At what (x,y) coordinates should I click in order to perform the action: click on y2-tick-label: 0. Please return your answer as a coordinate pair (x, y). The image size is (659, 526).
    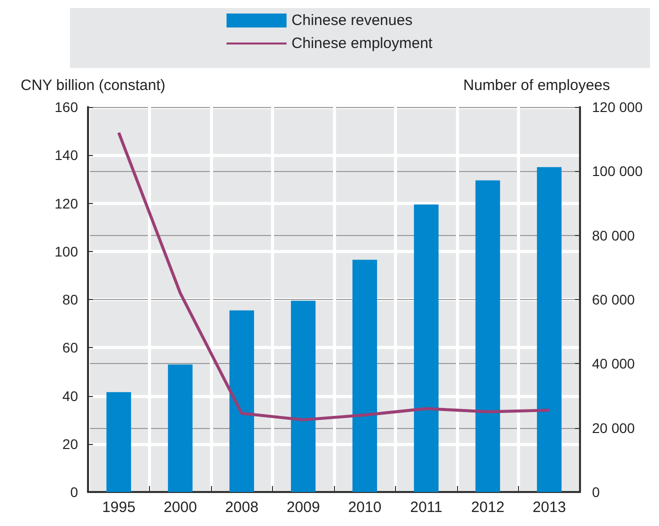
    Looking at the image, I should click on (596, 492).